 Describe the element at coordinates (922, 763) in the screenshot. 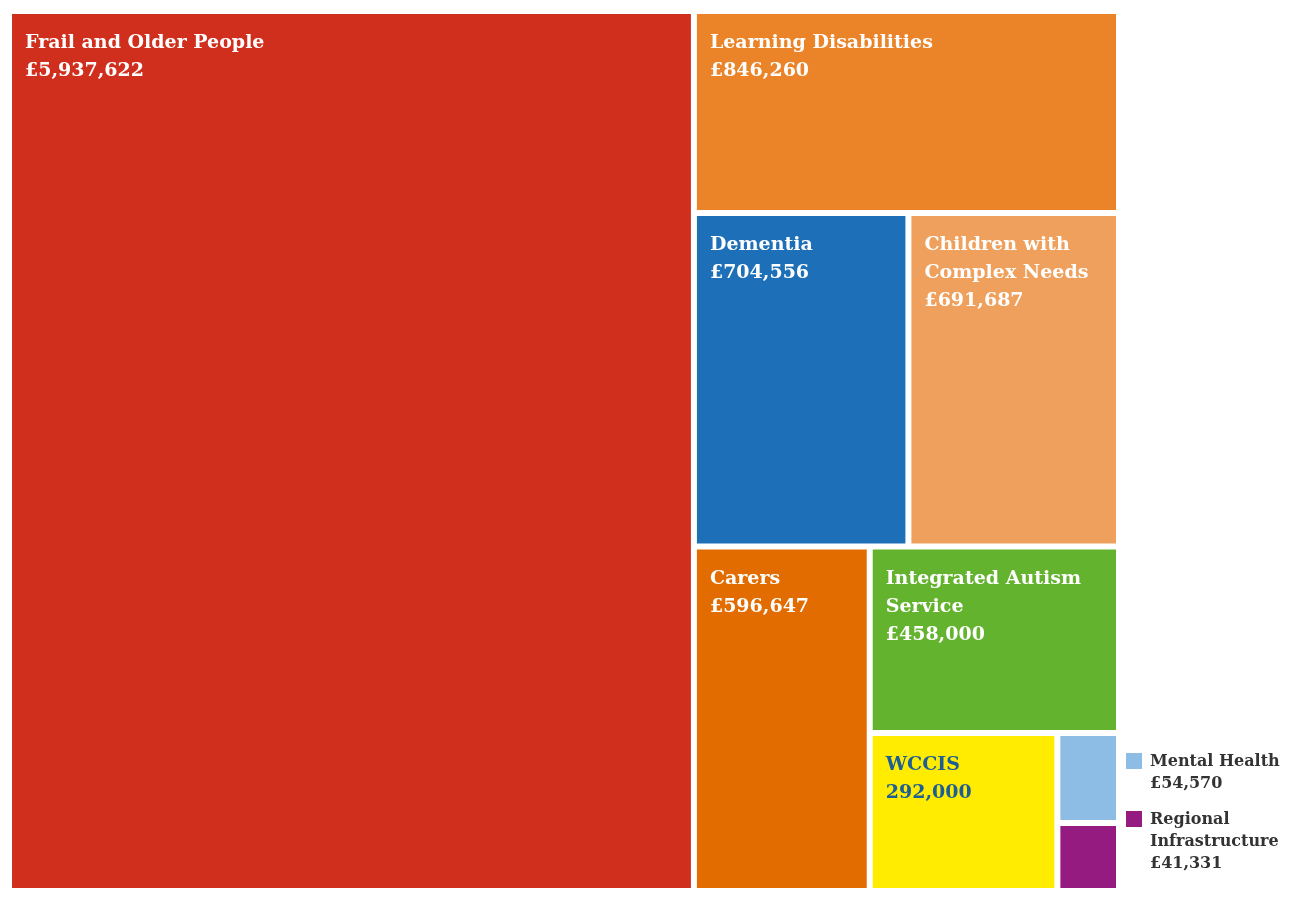

I see `category-label: WCCIS` at that location.